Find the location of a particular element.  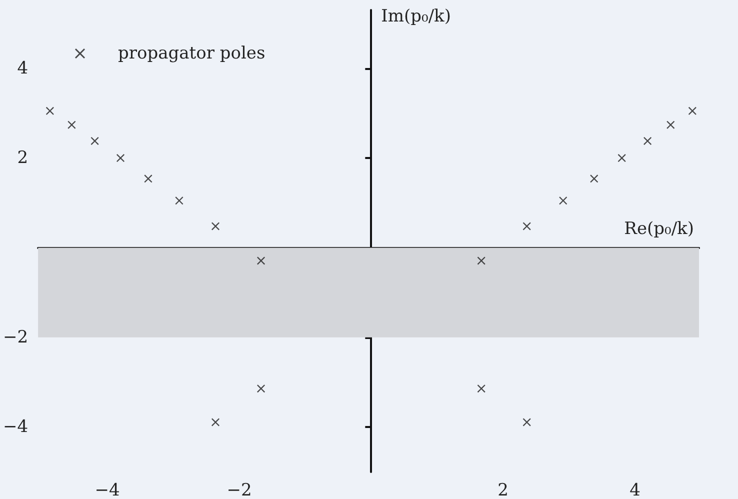

x-tick-label: 2 is located at coordinates (503, 489).